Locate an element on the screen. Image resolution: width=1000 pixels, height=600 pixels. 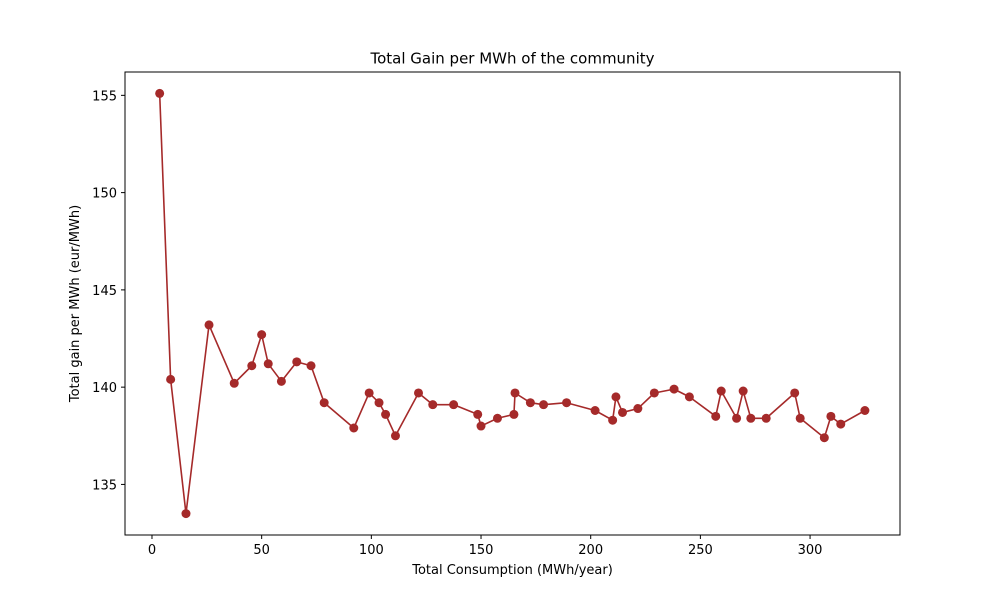
y-tick-label: 150 is located at coordinates (104, 194).